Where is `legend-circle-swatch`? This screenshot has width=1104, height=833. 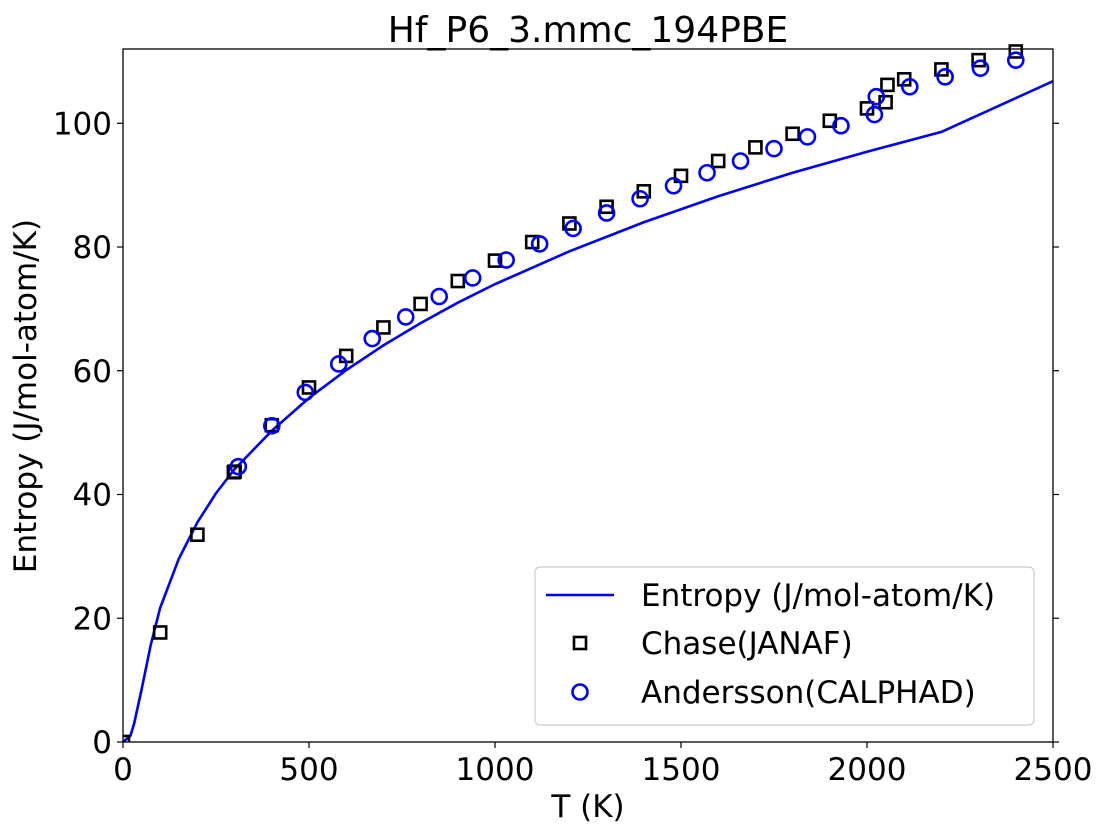
legend-circle-swatch is located at coordinates (580, 692).